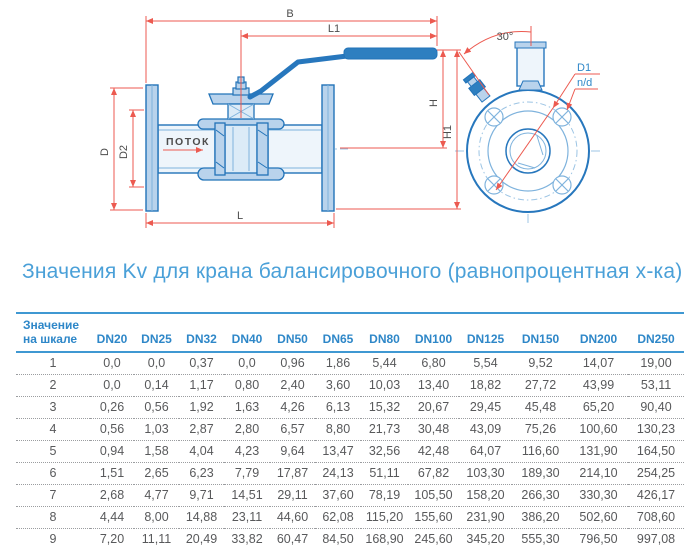 The height and width of the screenshot is (556, 700). I want to click on handle-arm, so click(298, 76).